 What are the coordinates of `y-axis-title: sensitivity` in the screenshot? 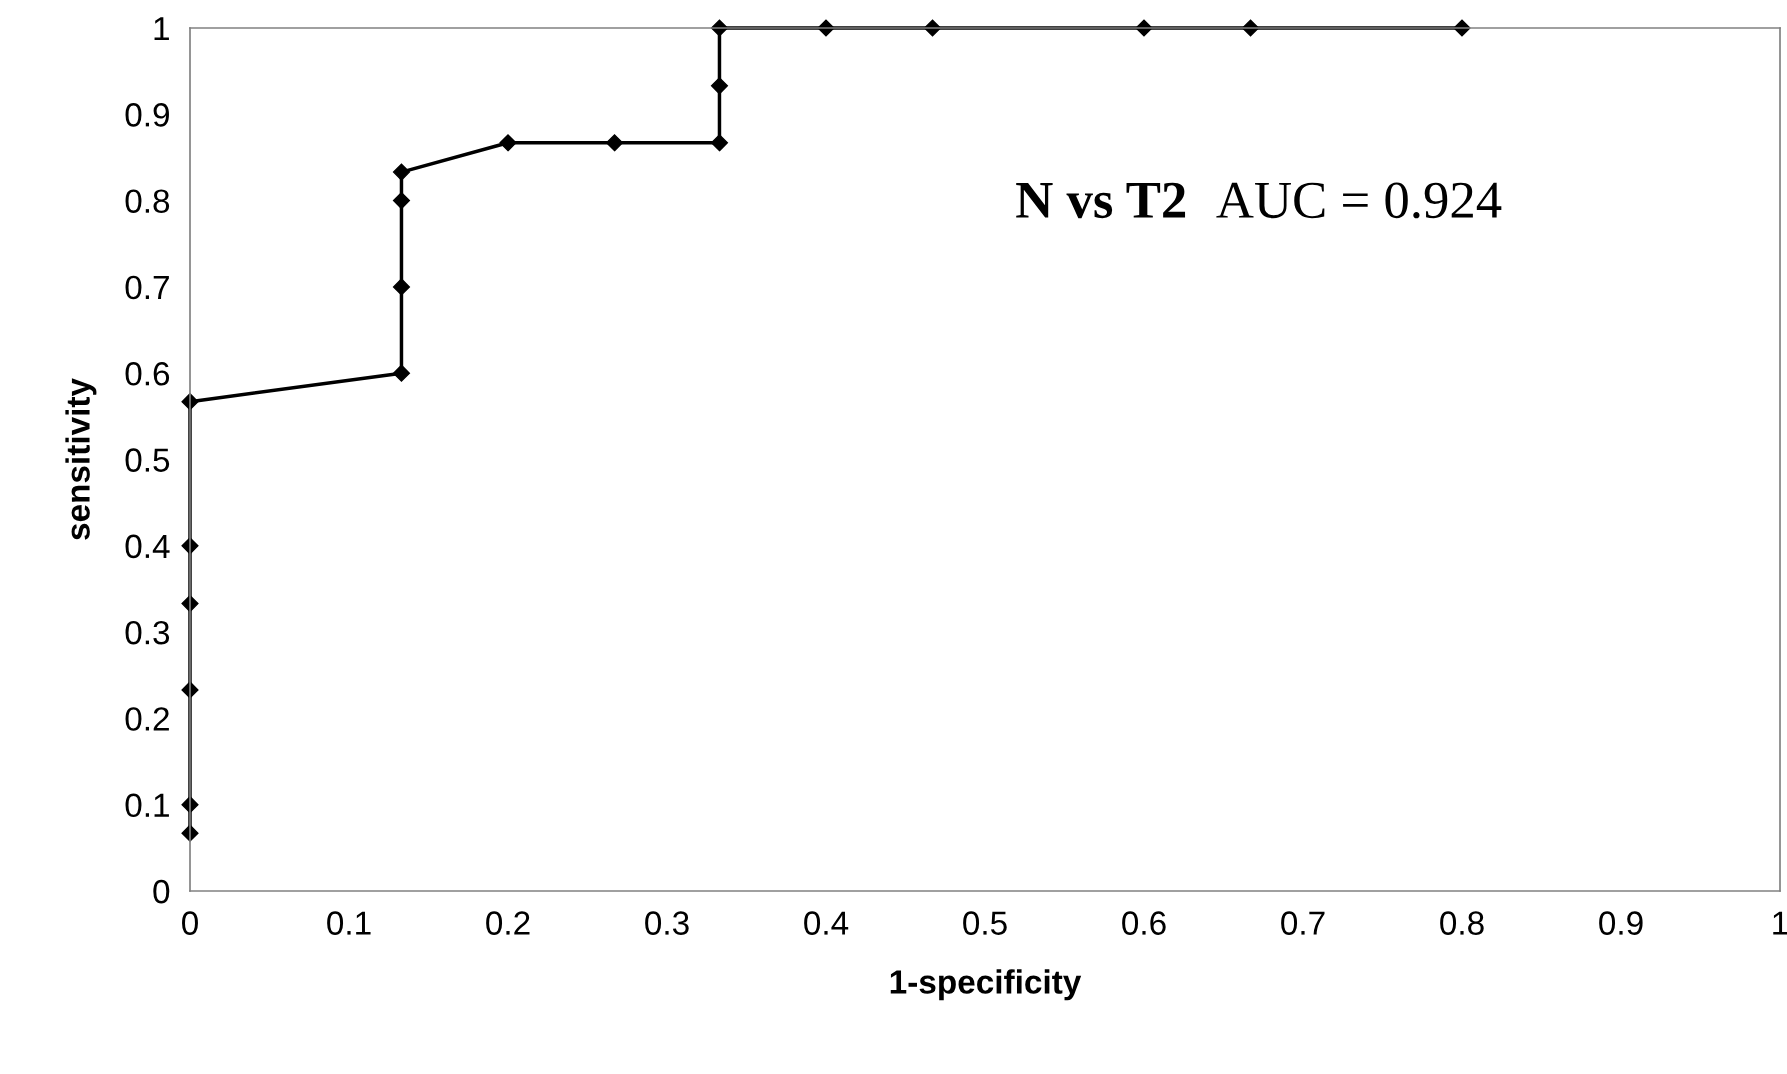 It's located at (81, 459).